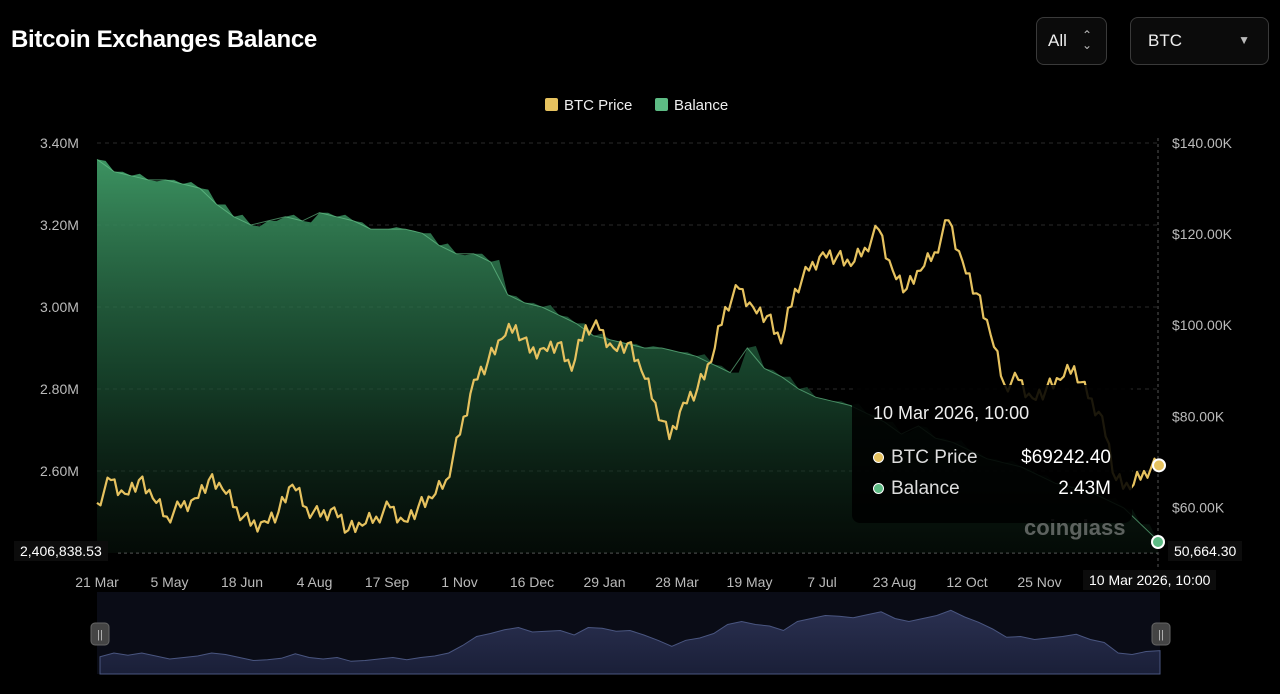 This screenshot has width=1280, height=694. Describe the element at coordinates (315, 582) in the screenshot. I see `x-tick: 4 Aug` at that location.